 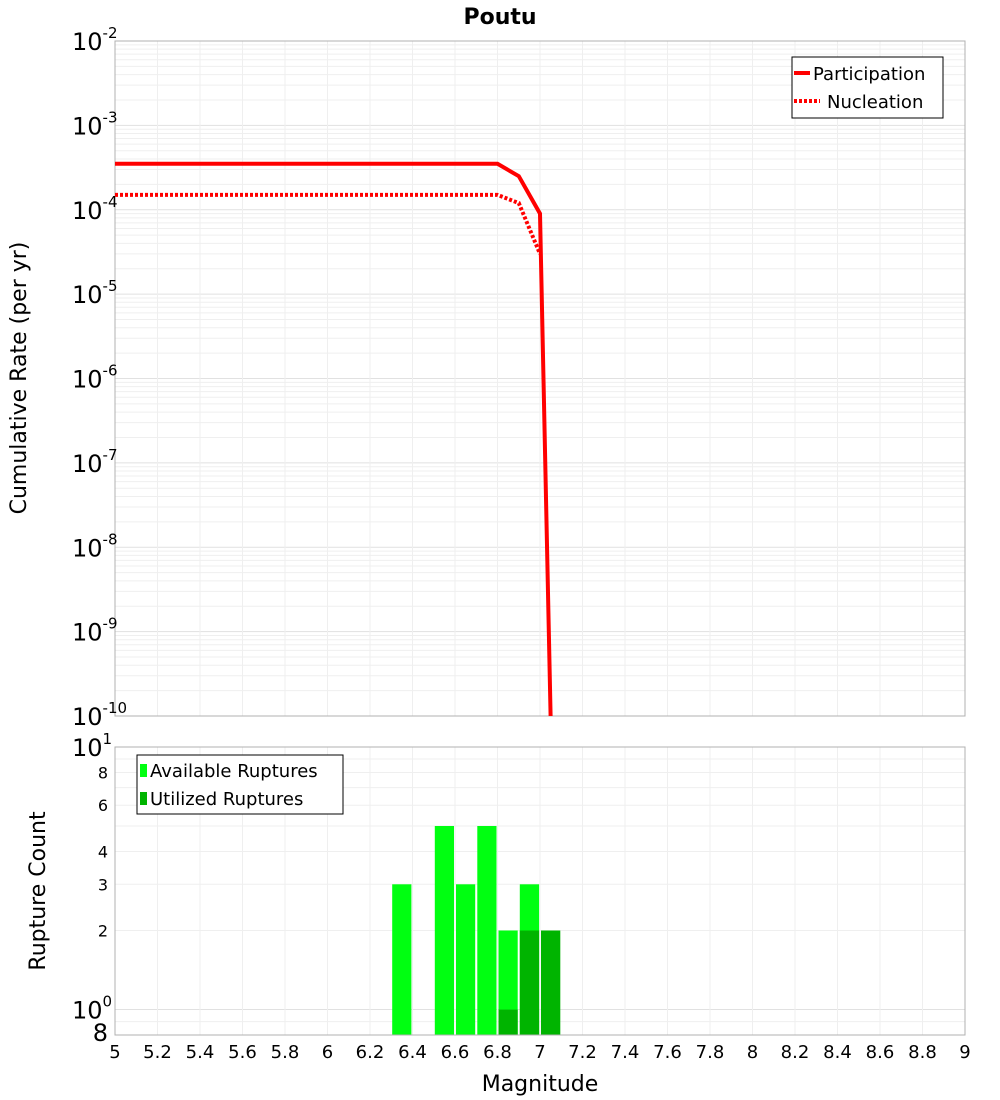 What do you see at coordinates (99, 715) in the screenshot?
I see `rate-y-tick-label: 10⁻¹⁰` at bounding box center [99, 715].